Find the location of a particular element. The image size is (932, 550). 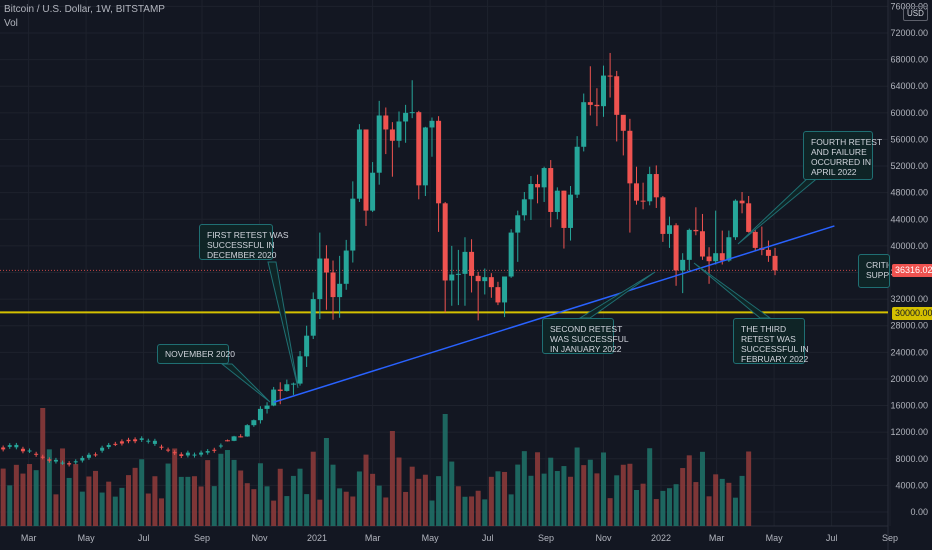

x-tick-label: Nov is located at coordinates (260, 538).